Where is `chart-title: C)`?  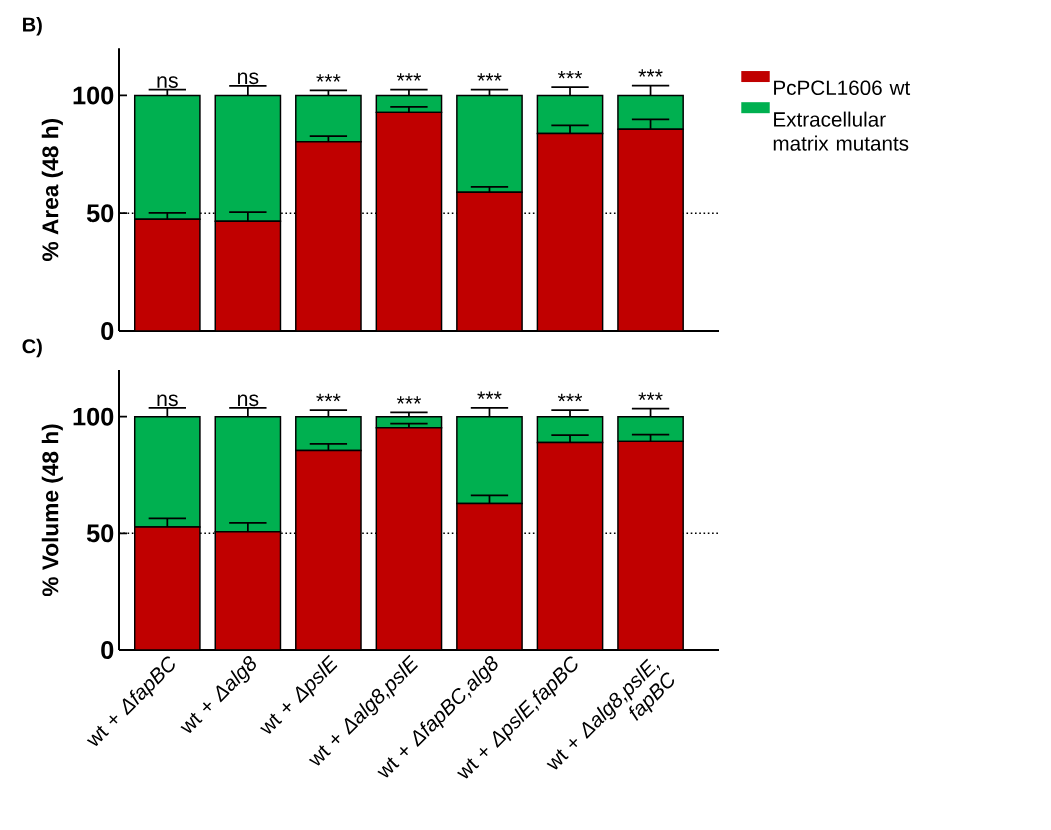 chart-title: C) is located at coordinates (32, 348).